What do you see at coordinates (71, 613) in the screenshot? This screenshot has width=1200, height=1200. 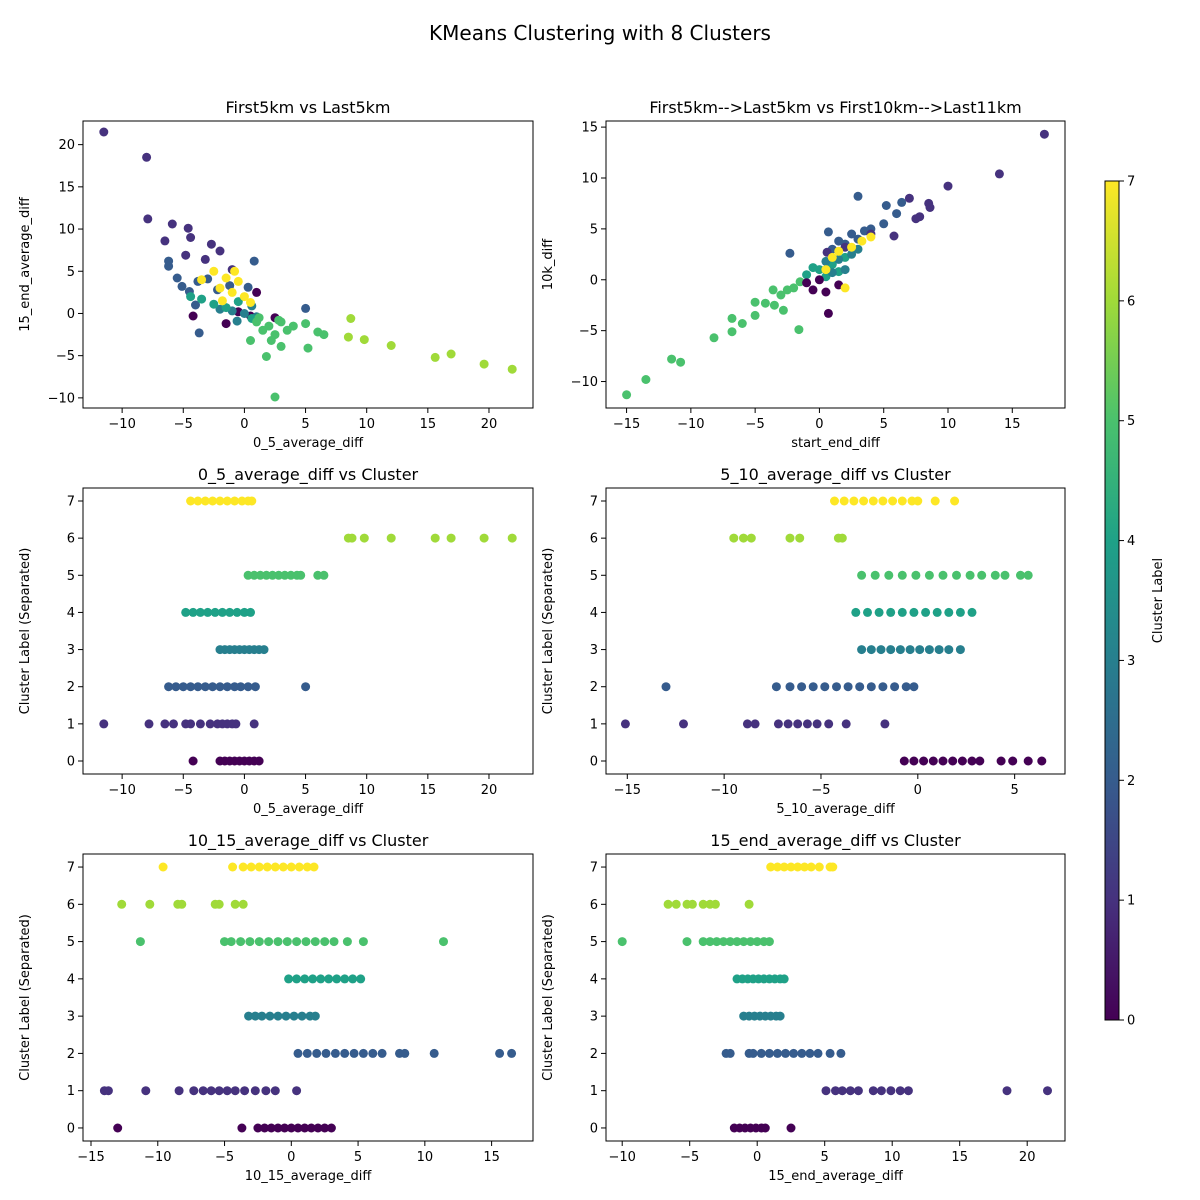 I see `y-tick-label: 4` at bounding box center [71, 613].